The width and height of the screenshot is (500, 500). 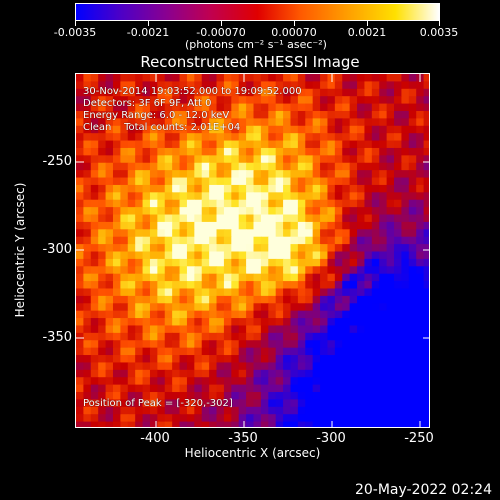 I want to click on x-tick-label: -300, so click(x=331, y=438).